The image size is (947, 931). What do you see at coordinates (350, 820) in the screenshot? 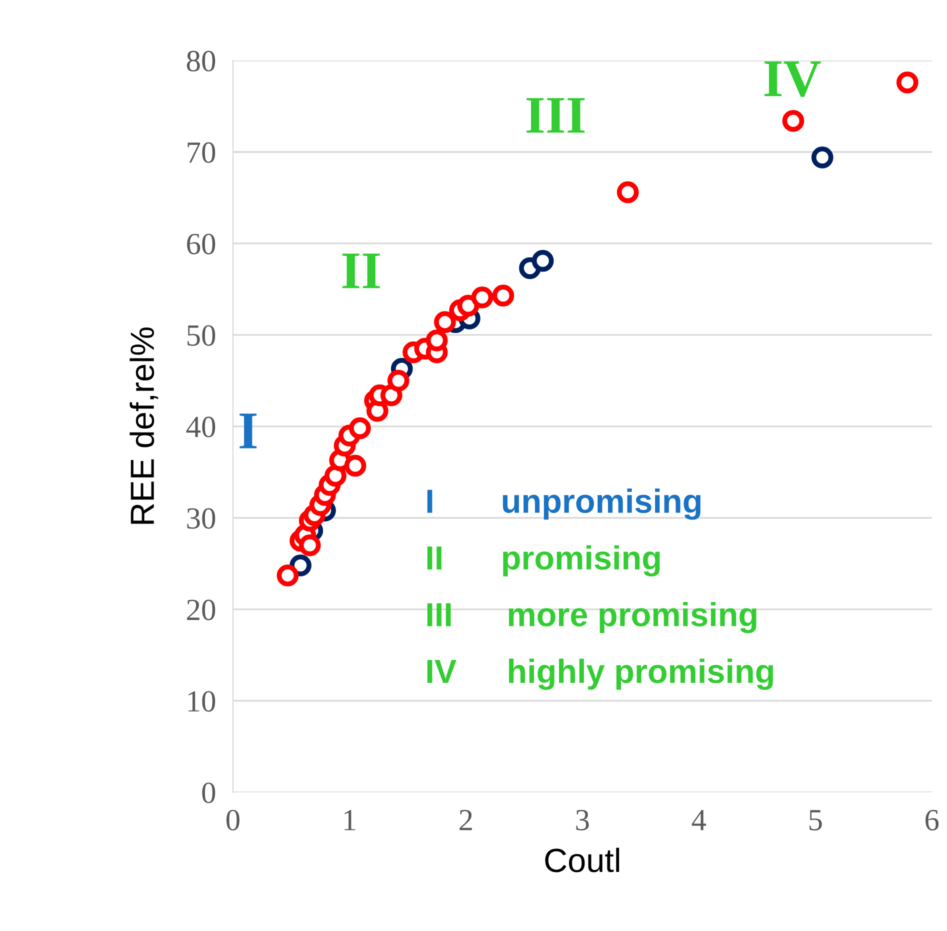
I see `x-tick-label: 1` at bounding box center [350, 820].